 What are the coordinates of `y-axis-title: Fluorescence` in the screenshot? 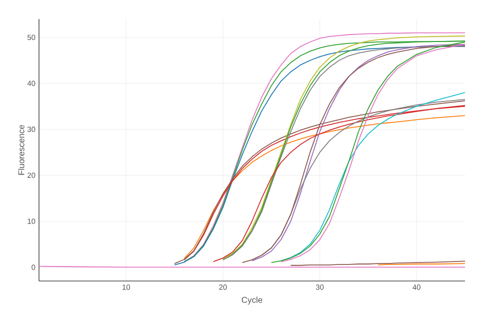 It's located at (21, 149).